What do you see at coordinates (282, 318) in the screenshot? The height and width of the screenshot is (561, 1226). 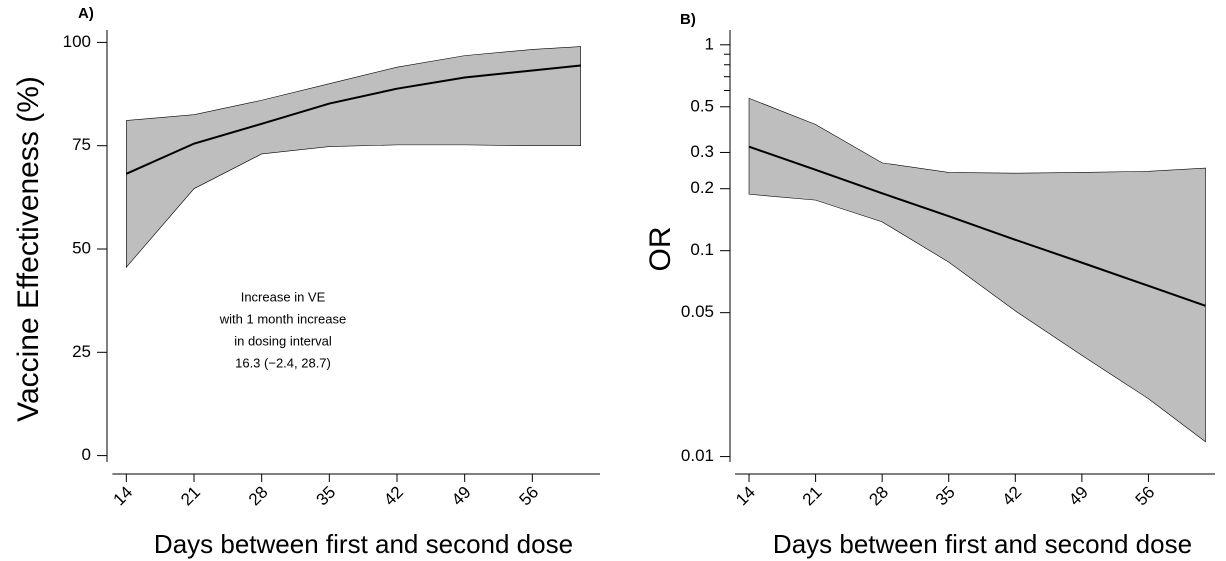 I see `annotation: with 1 month increase` at bounding box center [282, 318].